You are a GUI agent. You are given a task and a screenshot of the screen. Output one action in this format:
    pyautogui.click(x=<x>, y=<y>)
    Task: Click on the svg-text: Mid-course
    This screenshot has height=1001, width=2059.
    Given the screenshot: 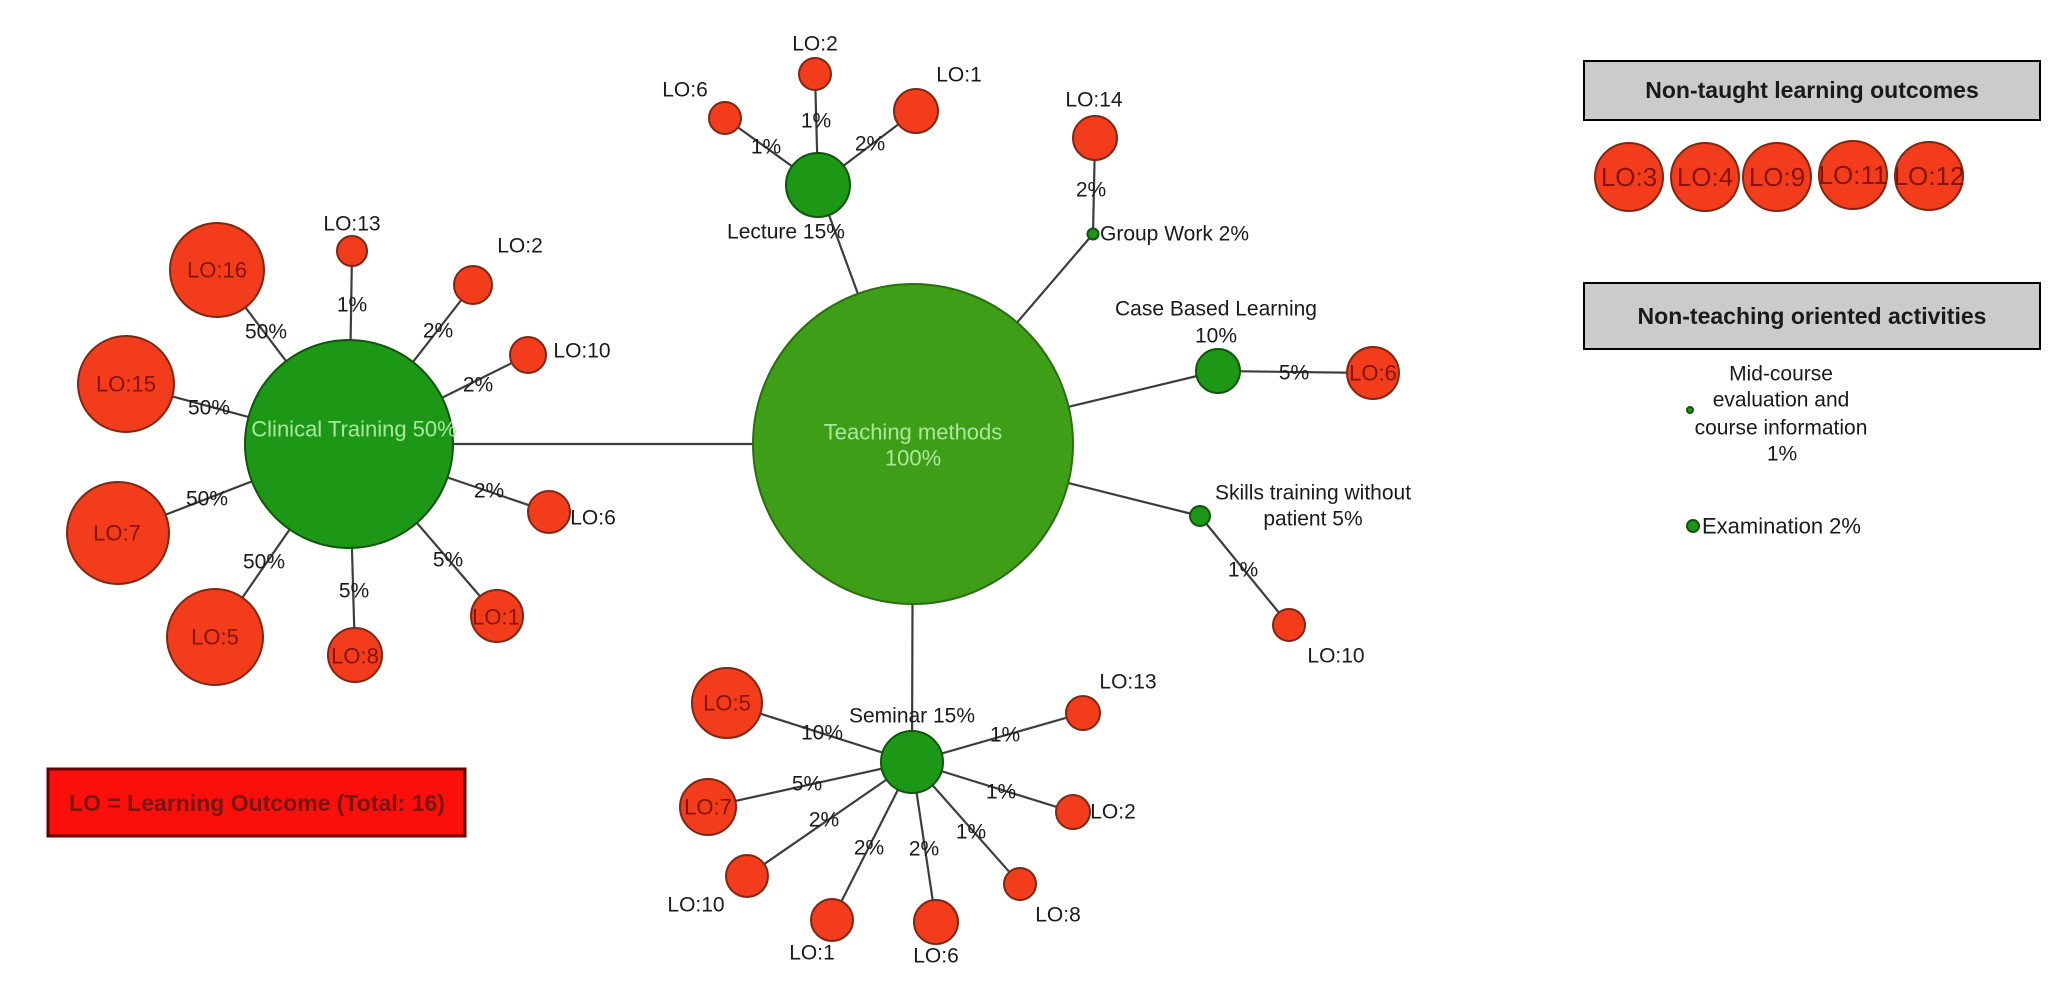 What is the action you would take?
    pyautogui.click(x=1781, y=374)
    